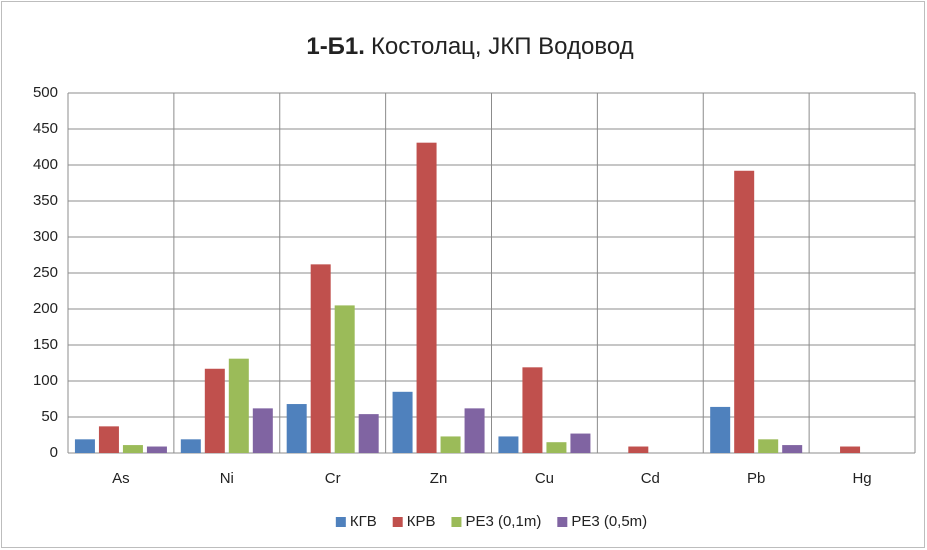 The height and width of the screenshot is (550, 927). What do you see at coordinates (121, 478) in the screenshot?
I see `x-tick-label: As` at bounding box center [121, 478].